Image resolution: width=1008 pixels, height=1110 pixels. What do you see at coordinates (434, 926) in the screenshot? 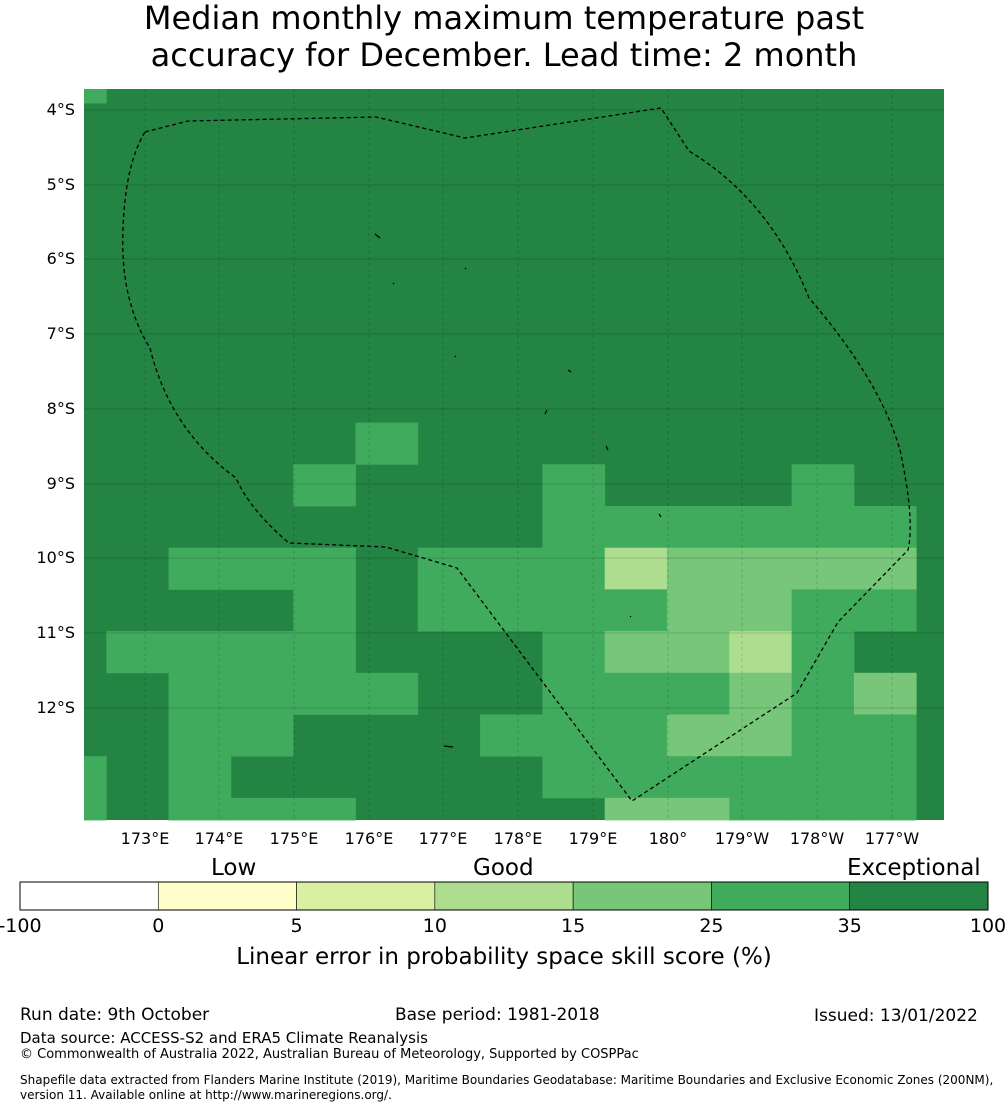
I see `colorbar-tick-label: 10` at bounding box center [434, 926].